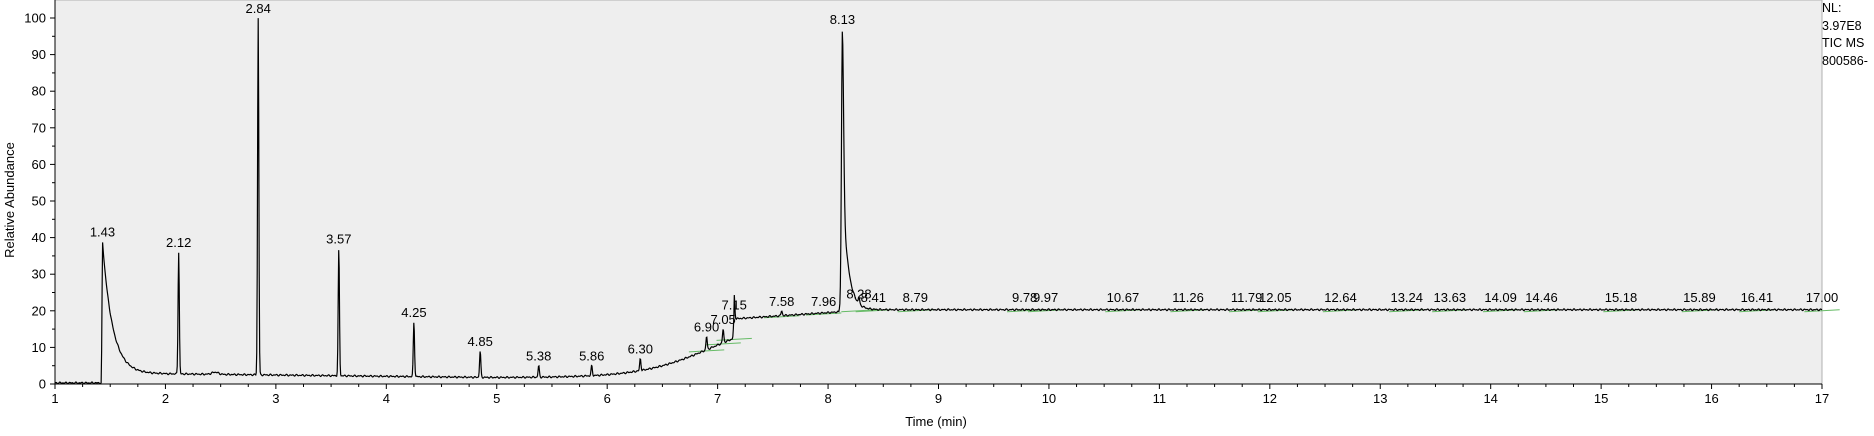  I want to click on x-tick-label: 6, so click(607, 398).